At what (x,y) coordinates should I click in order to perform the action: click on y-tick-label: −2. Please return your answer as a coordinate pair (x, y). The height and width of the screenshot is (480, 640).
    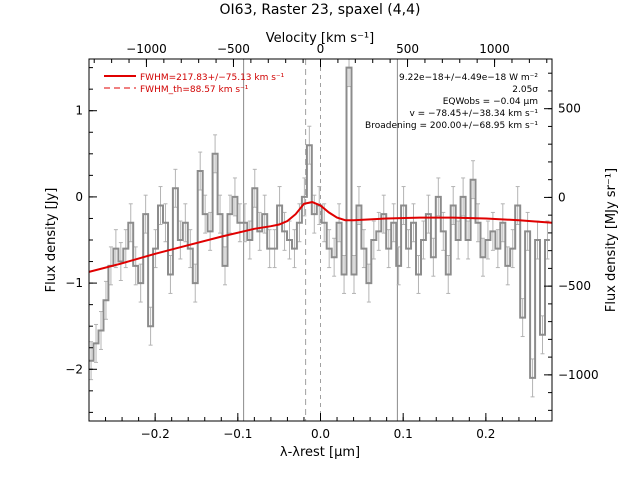
    Looking at the image, I should click on (74, 369).